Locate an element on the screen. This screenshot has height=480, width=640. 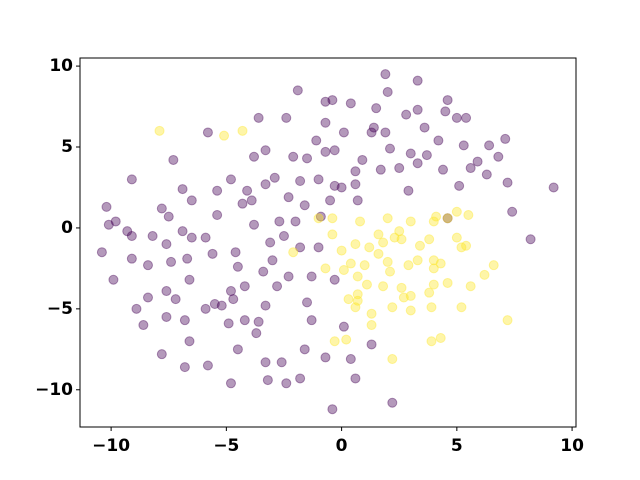
x-tick-label: 5 is located at coordinates (457, 446).